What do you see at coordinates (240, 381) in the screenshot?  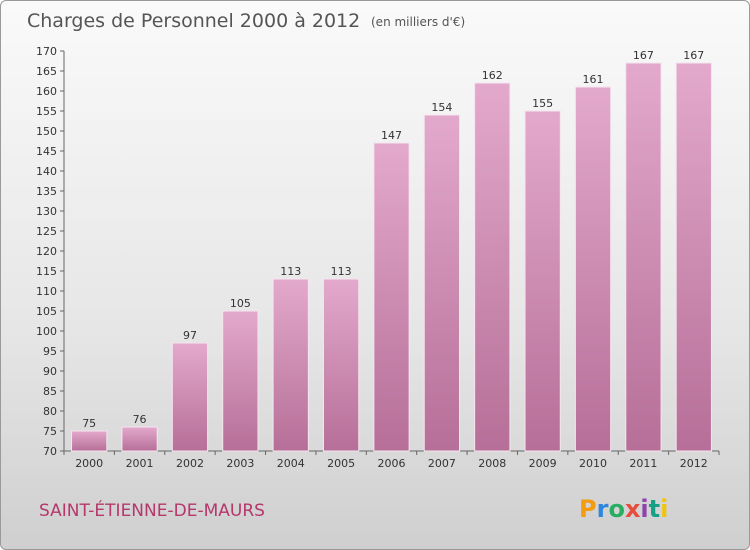 I see `bar-2003` at bounding box center [240, 381].